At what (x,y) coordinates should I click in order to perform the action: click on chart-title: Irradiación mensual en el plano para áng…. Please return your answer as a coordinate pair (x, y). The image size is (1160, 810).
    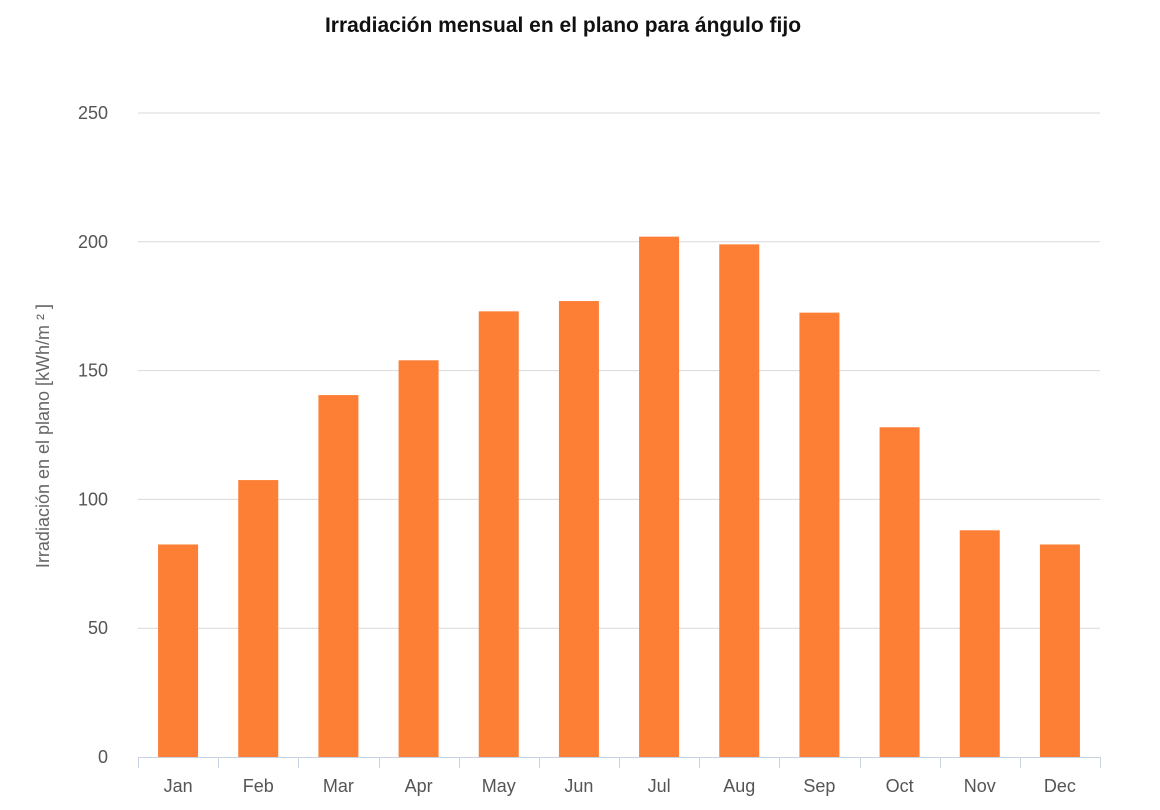
    Looking at the image, I should click on (563, 25).